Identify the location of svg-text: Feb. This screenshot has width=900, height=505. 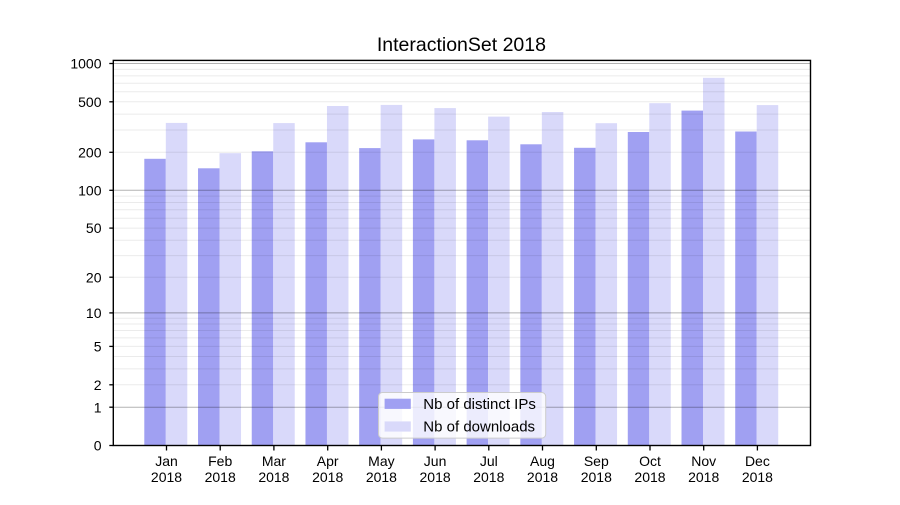
(220, 461).